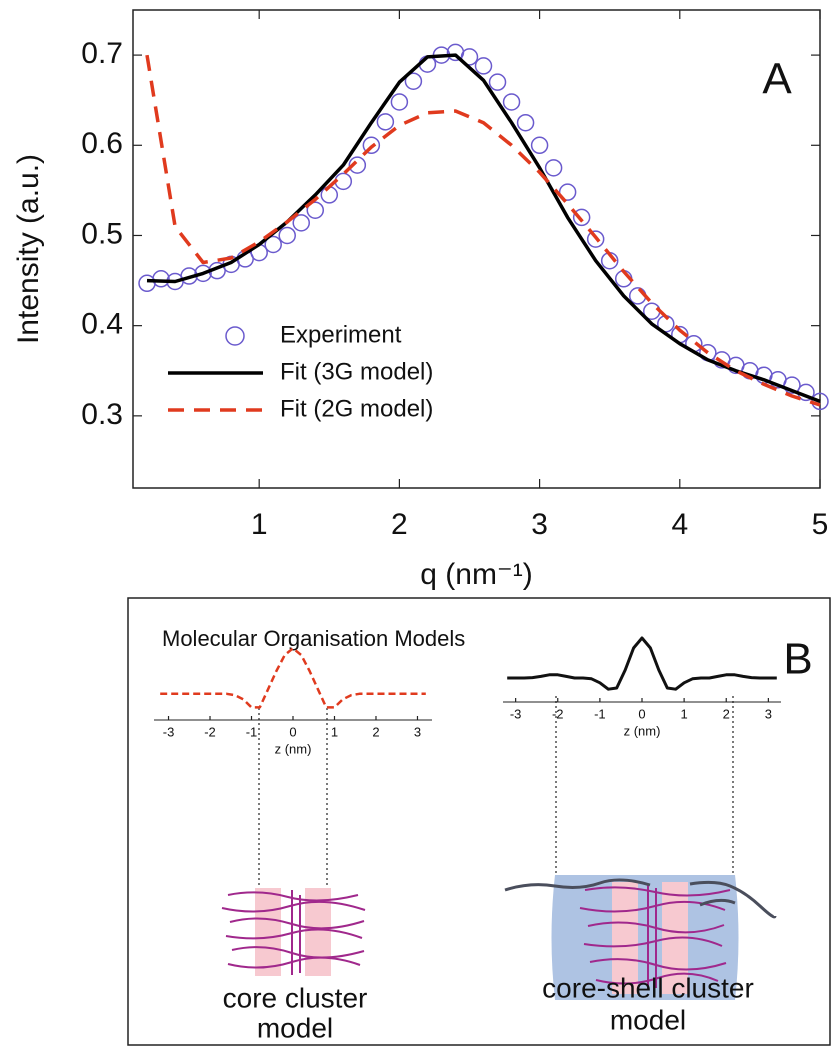 The image size is (831, 1046). What do you see at coordinates (777, 79) in the screenshot?
I see `panel-label: A` at bounding box center [777, 79].